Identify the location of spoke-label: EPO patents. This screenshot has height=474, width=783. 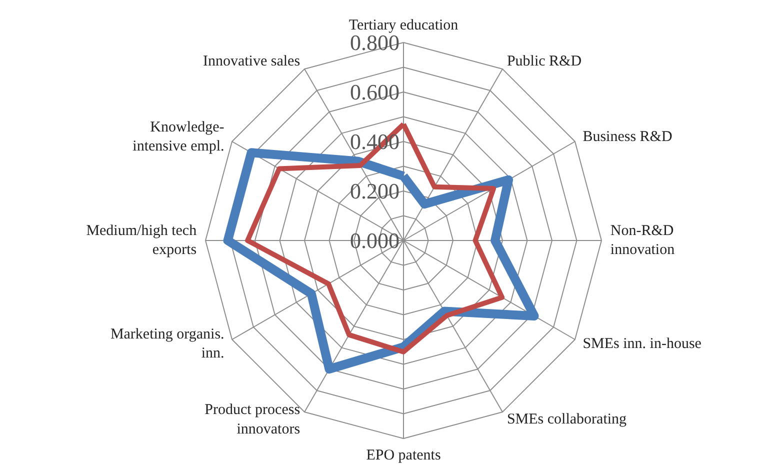
(403, 455).